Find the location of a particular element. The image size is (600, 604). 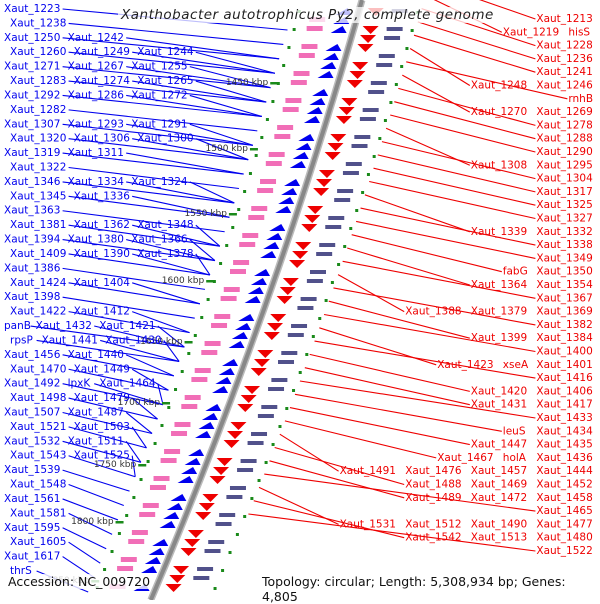

gene-label-reverse: Xaut_1364 is located at coordinates (499, 285).